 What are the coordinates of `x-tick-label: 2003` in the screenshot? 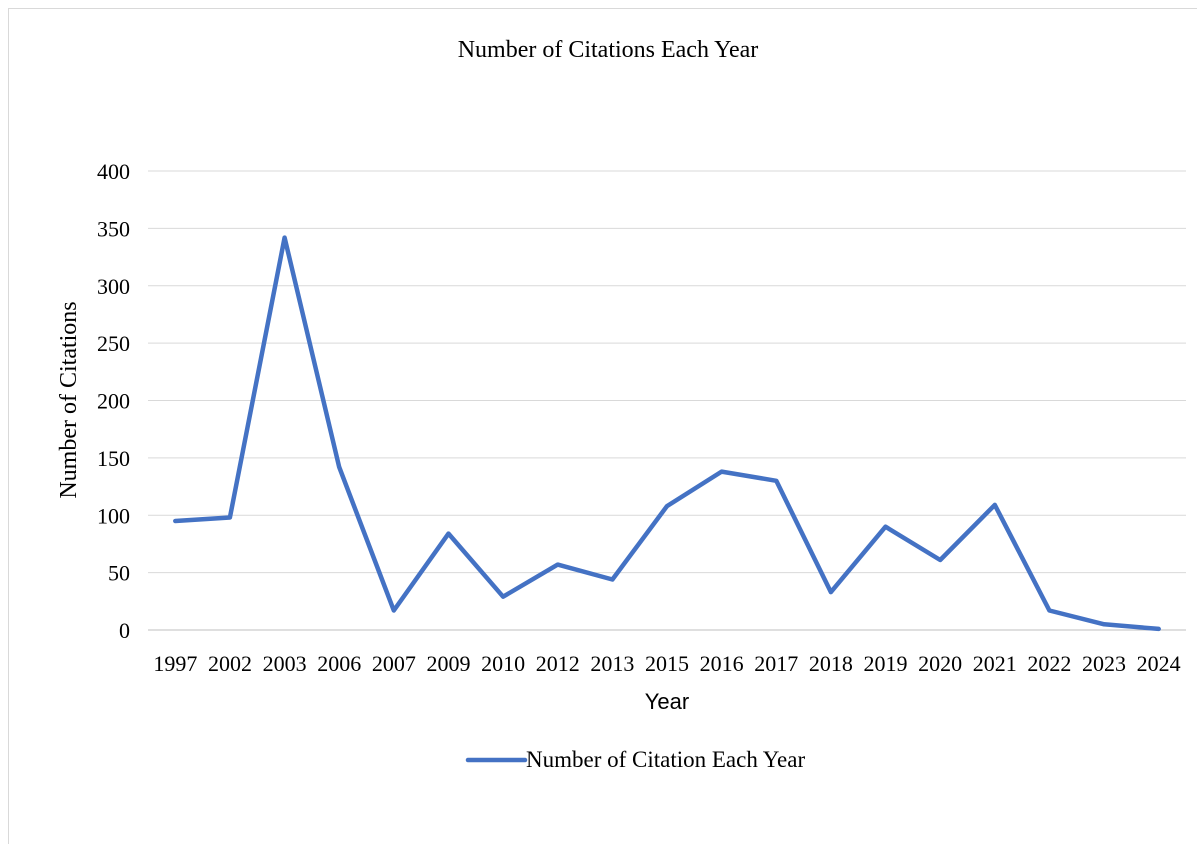 It's located at (285, 663).